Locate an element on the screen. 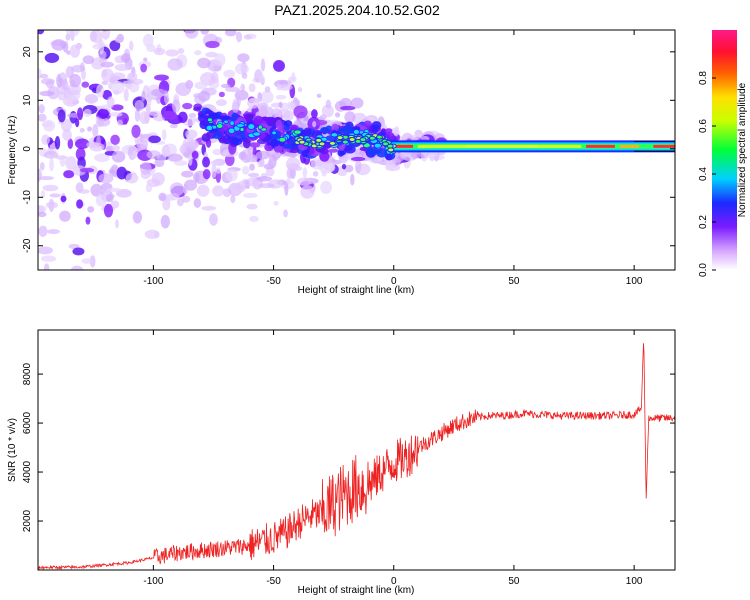  snr-y-tick-label: 6000 is located at coordinates (27, 423).